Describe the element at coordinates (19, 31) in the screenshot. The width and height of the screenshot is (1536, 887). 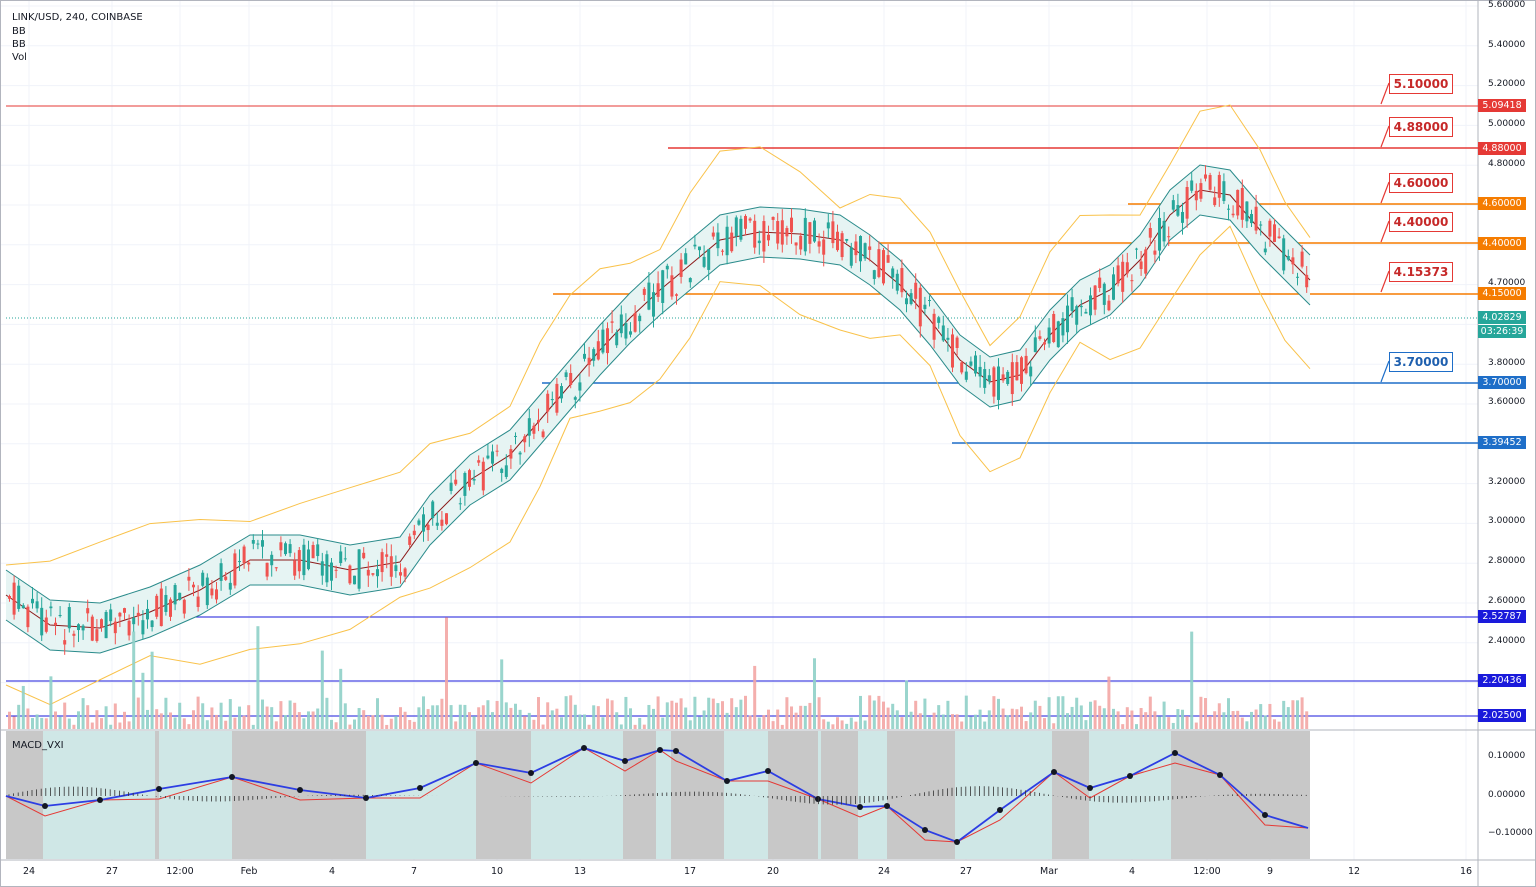
I see `indicator-legend-bb-1: BB` at that location.